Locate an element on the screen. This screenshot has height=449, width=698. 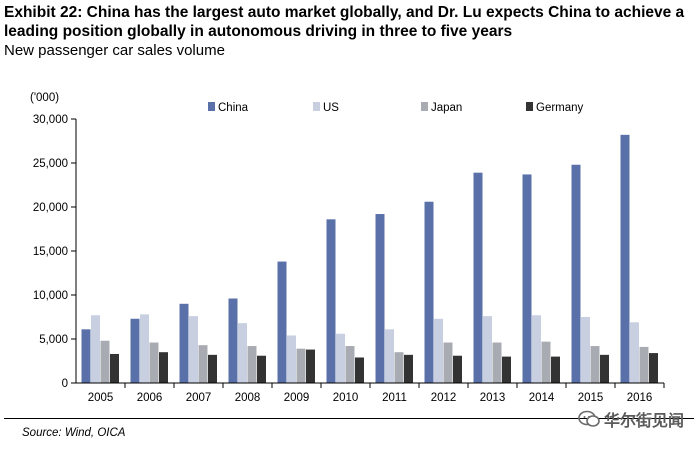
watermark-text: 华尔街见闻 is located at coordinates (643, 421).